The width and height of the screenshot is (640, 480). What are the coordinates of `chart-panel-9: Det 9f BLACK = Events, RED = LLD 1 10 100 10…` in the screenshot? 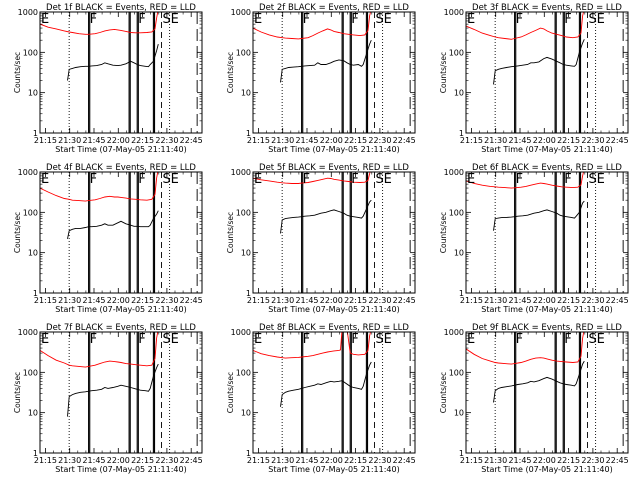 It's located at (534, 398).